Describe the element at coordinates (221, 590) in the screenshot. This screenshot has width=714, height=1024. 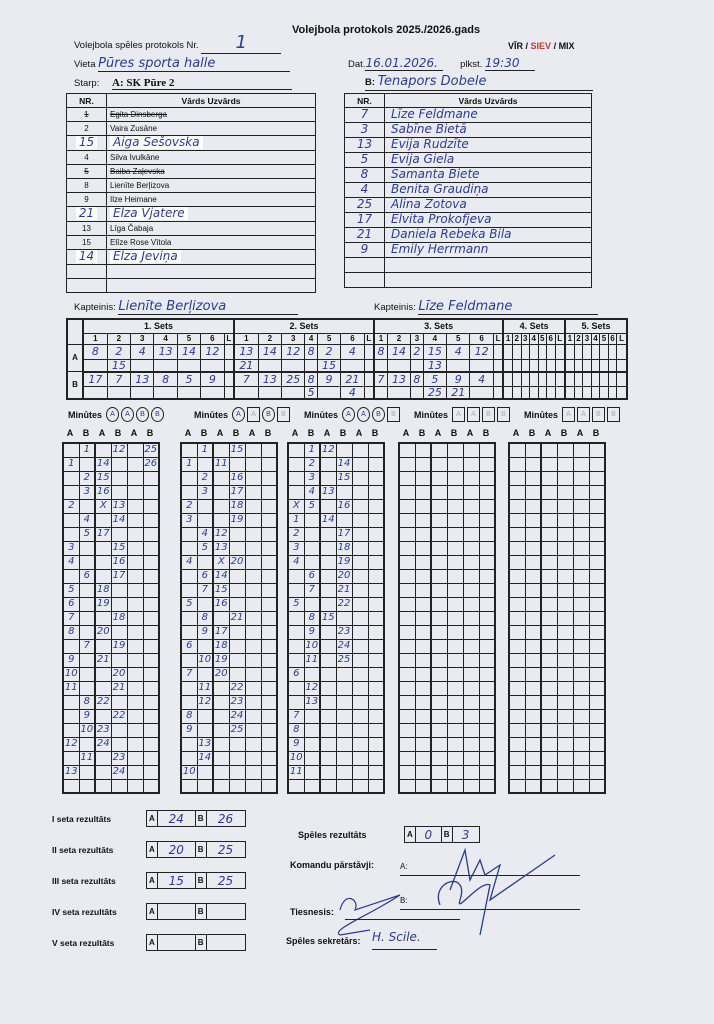
I see `score-cell: 15` at that location.